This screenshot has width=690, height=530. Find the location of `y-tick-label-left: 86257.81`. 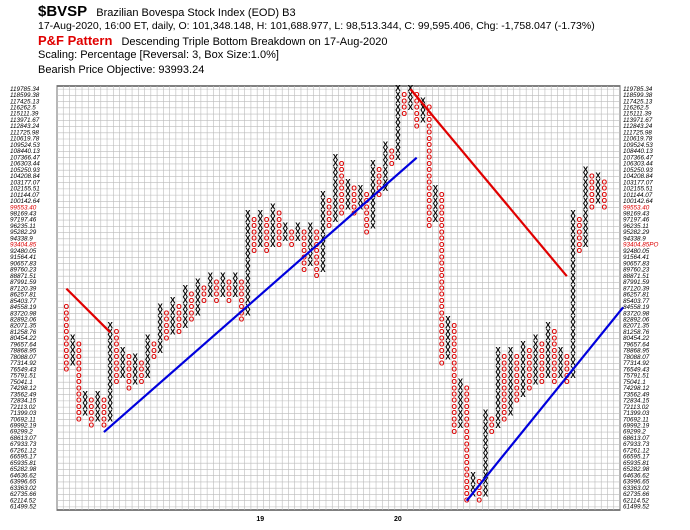

y-tick-label-left: 86257.81 is located at coordinates (23, 295).